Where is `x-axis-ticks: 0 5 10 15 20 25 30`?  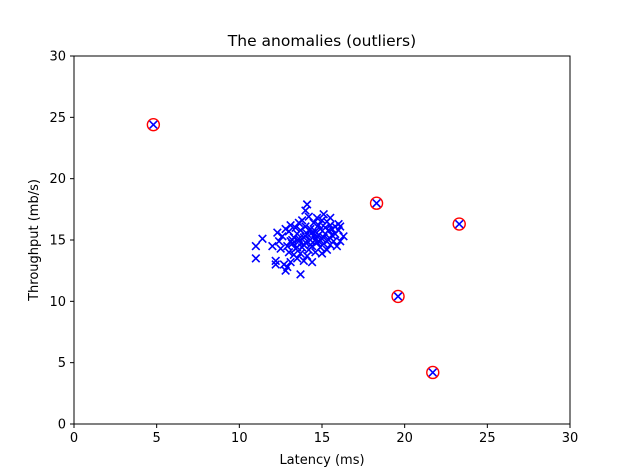
x-axis-ticks: 0 5 10 15 20 25 30 is located at coordinates (324, 435).